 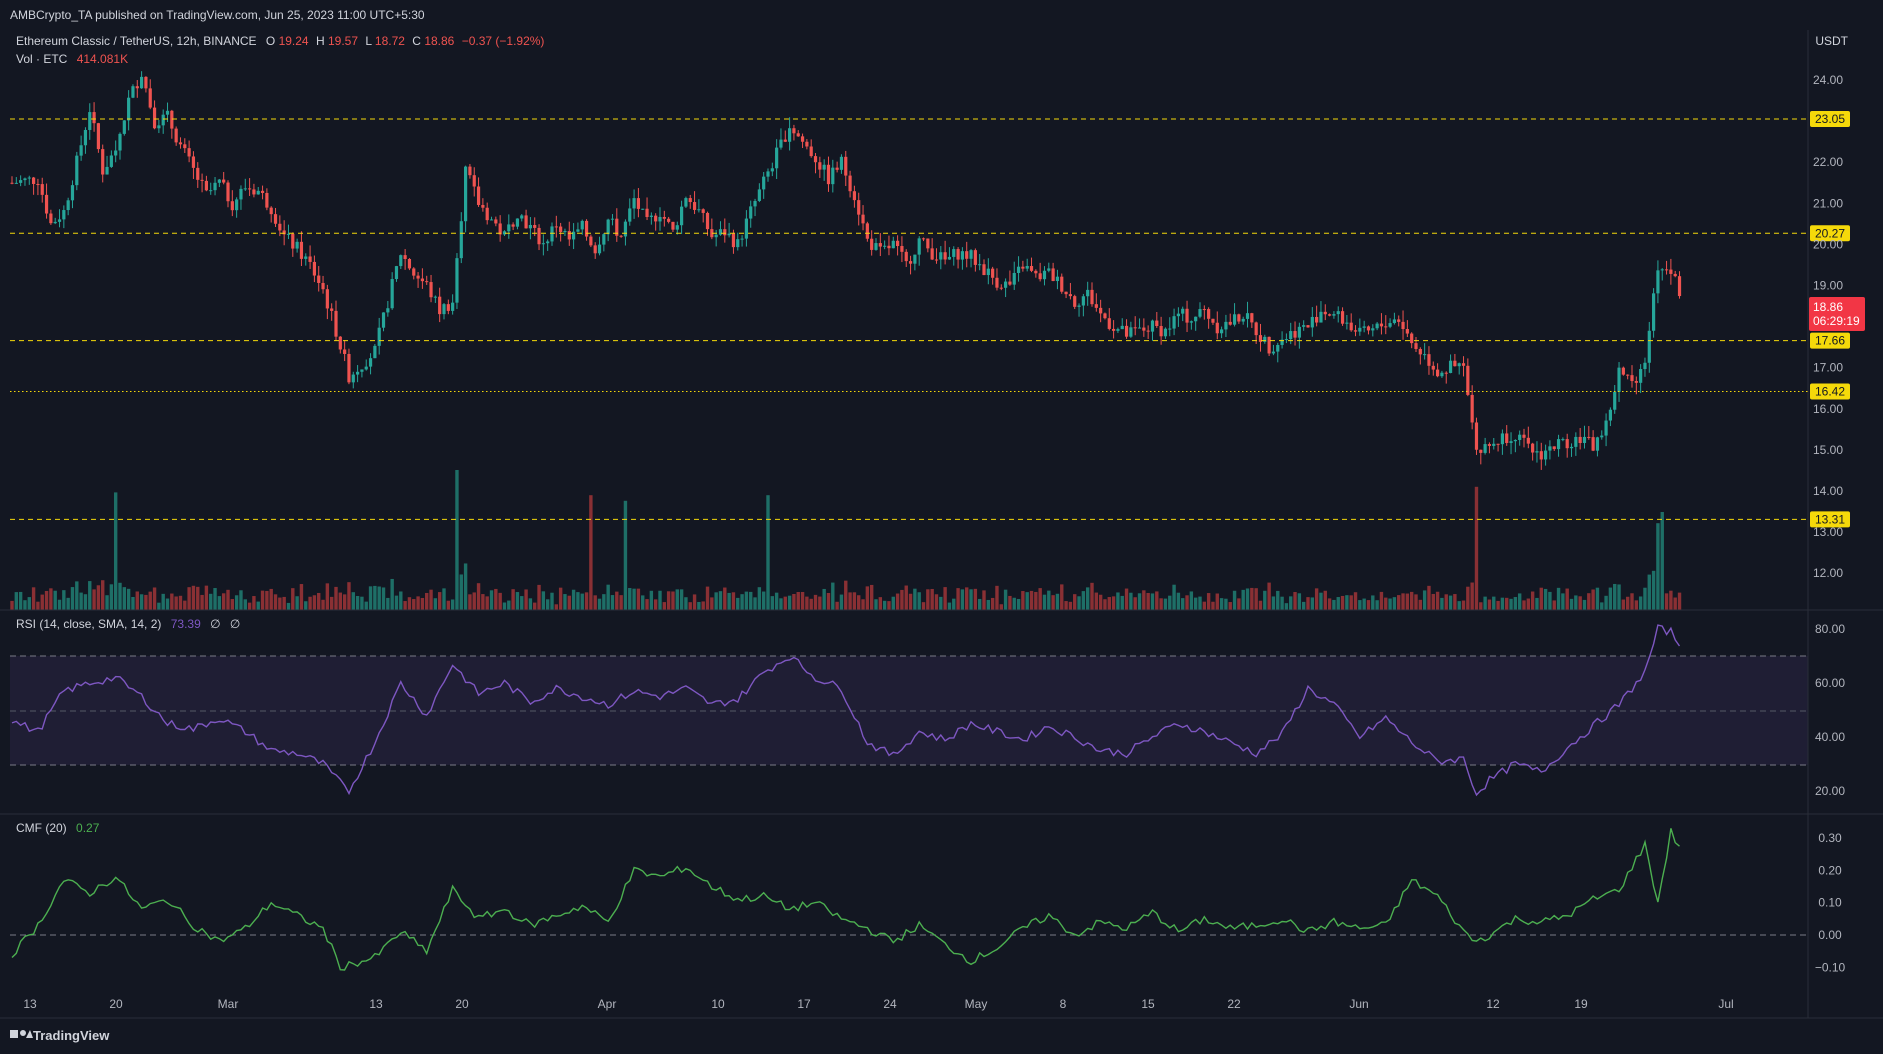 What do you see at coordinates (928, 897) in the screenshot?
I see `cmf-pane: CMF (20) 0.27 0.30 0.20 0.10 0.00 −0.10` at bounding box center [928, 897].